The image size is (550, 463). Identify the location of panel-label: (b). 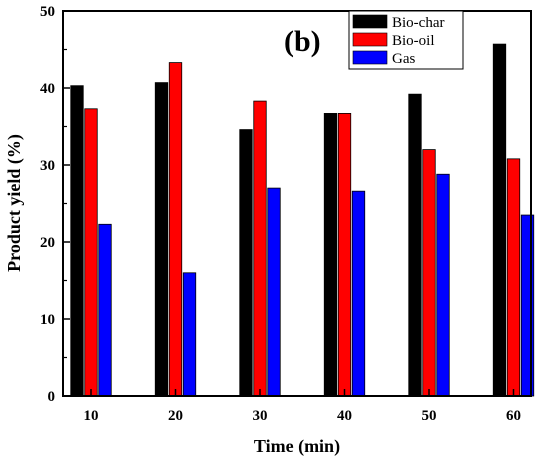
(302, 41).